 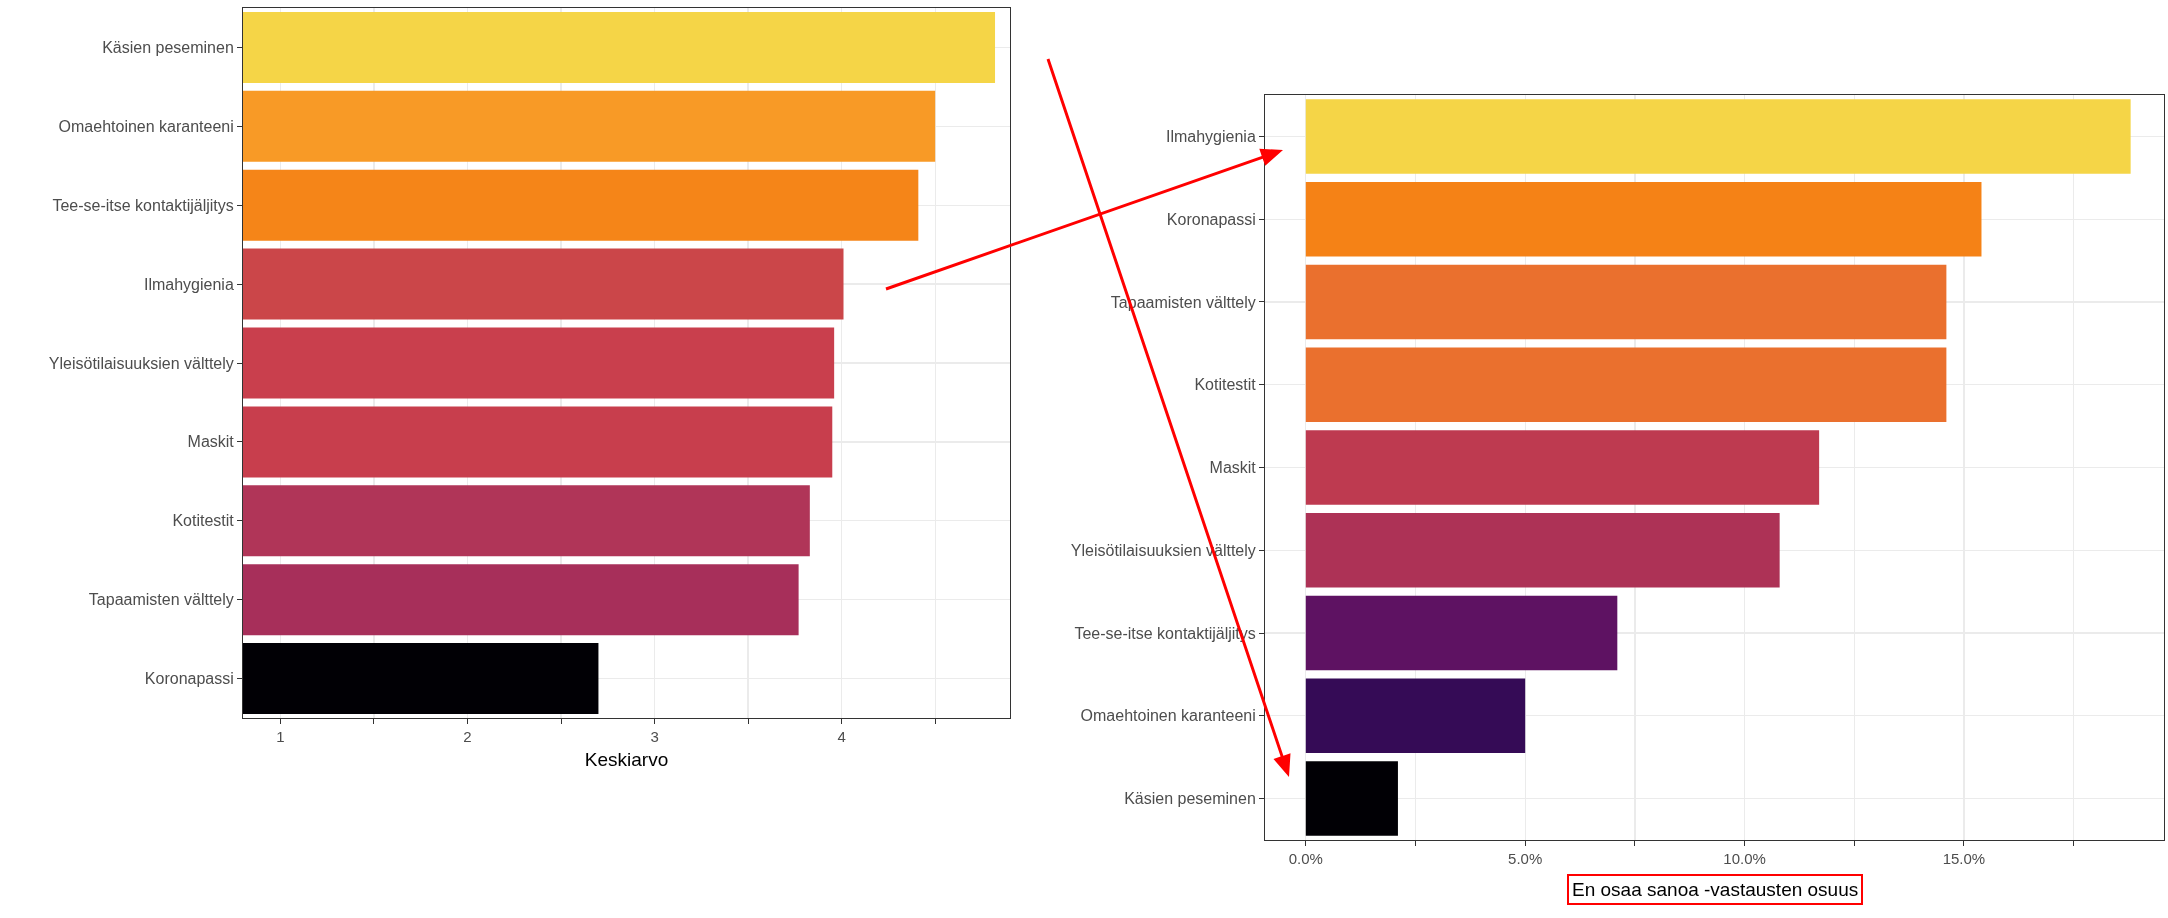 I want to click on x-tick-label: 10.0%, so click(x=1744, y=858).